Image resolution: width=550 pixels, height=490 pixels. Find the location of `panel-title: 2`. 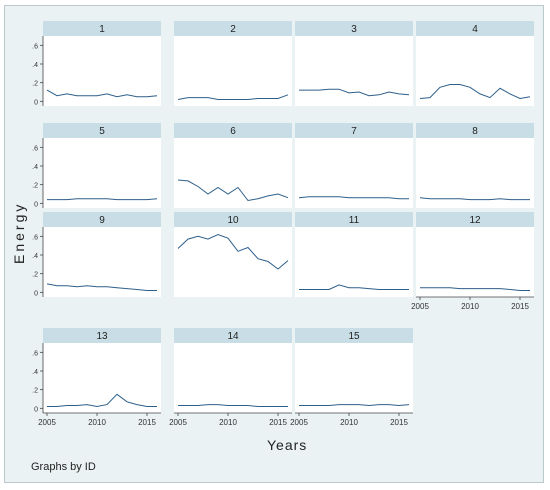

panel-title: 2 is located at coordinates (233, 29).